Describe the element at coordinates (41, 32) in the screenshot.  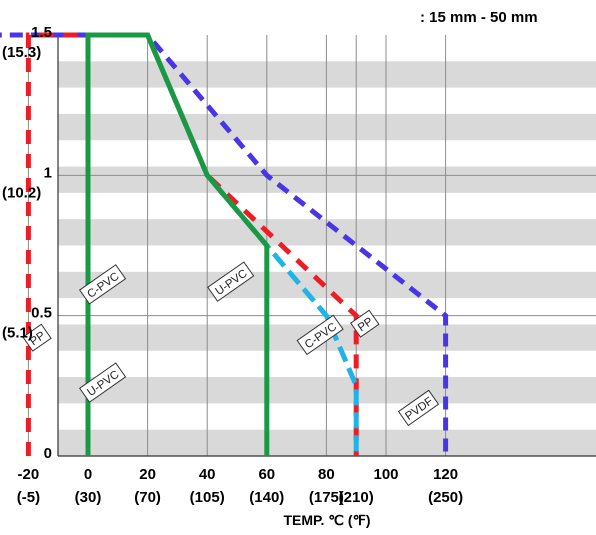
I see `y-tick-label: 1.5` at that location.